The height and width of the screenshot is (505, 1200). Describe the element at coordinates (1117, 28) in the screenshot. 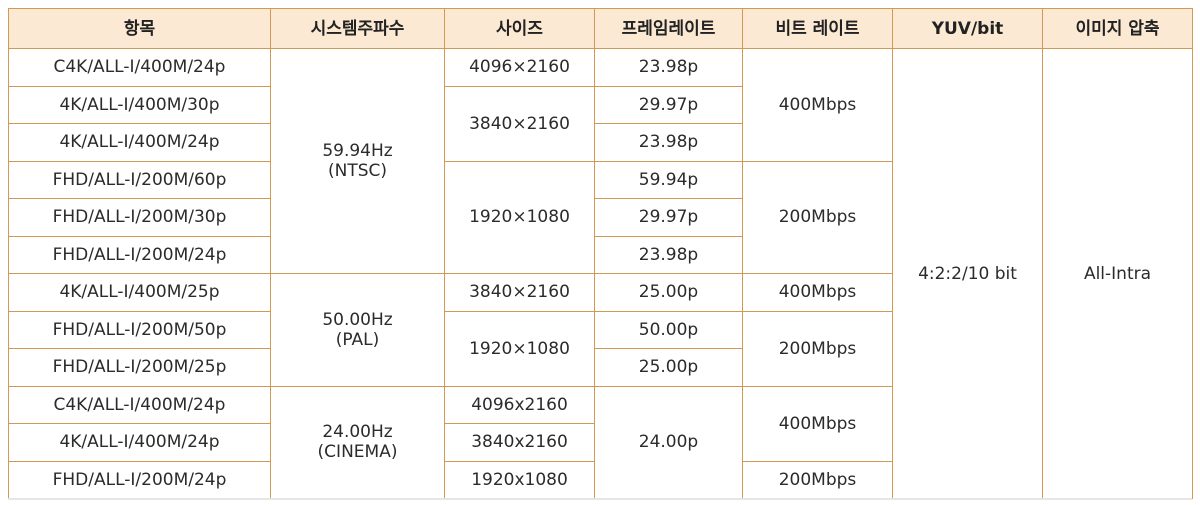

I see `header-image-compression: 이미지 압축` at that location.